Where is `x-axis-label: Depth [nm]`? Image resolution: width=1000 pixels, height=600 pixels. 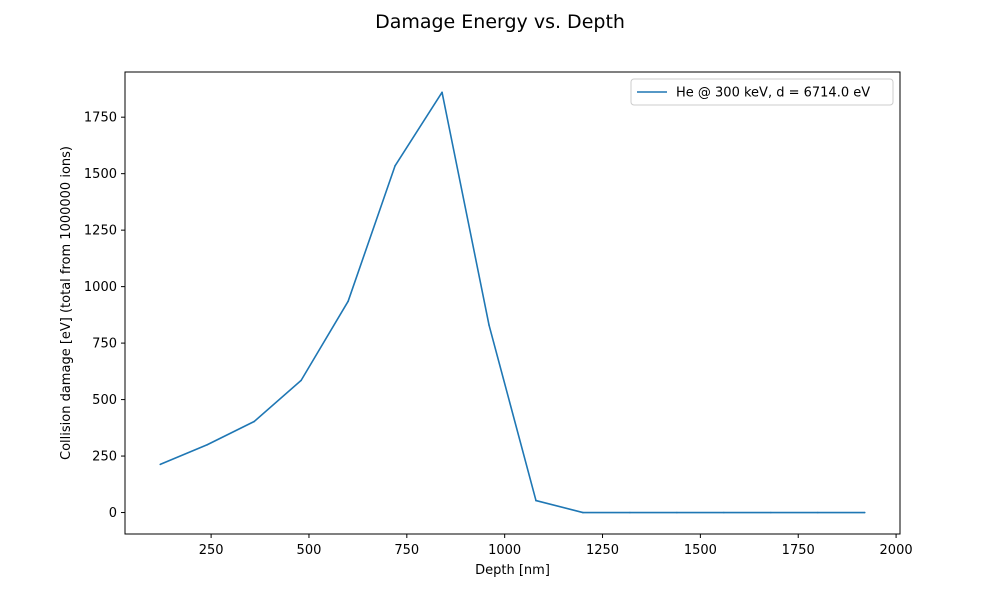
x-axis-label: Depth [nm] is located at coordinates (512, 570).